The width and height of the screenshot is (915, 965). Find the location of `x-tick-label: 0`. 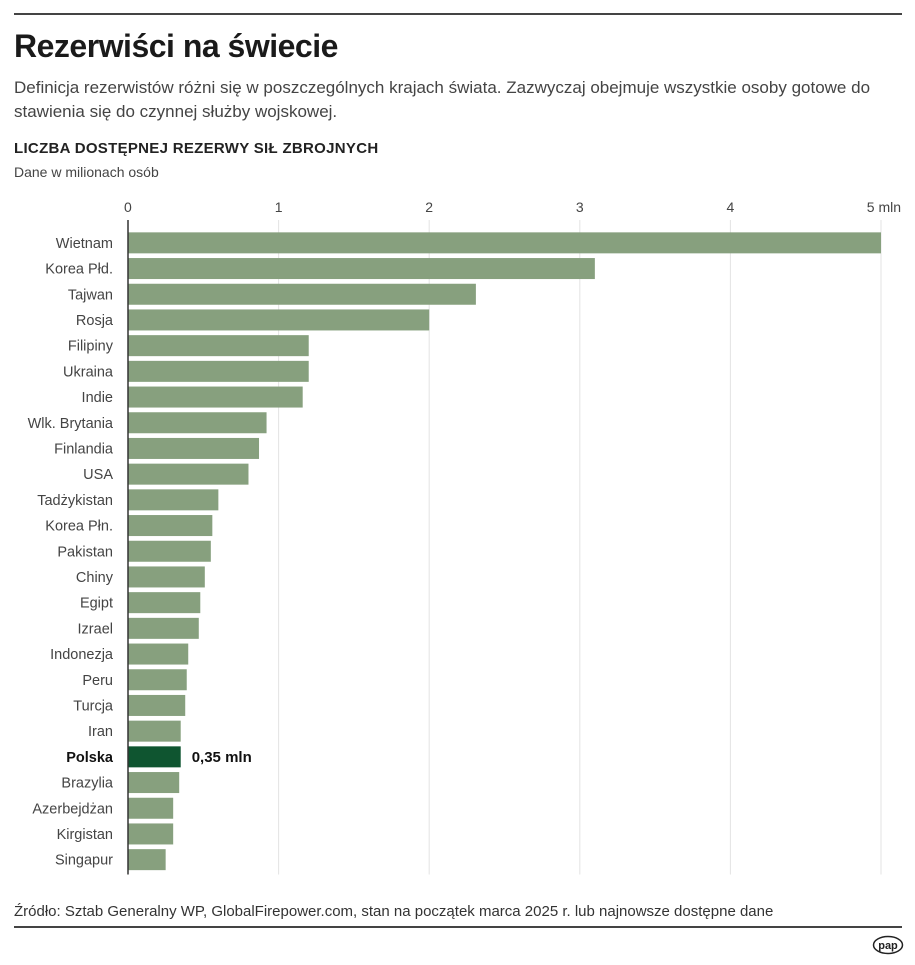

x-tick-label: 0 is located at coordinates (128, 207).